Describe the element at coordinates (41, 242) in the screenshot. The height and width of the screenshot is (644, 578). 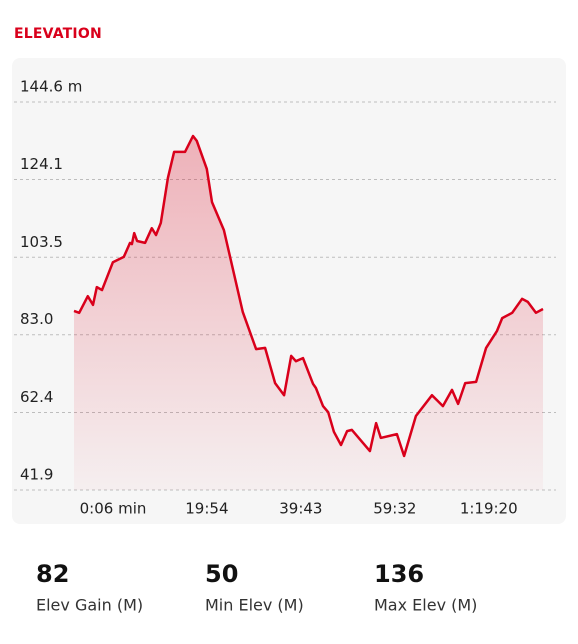
I see `y-tick-label: 103.5` at that location.